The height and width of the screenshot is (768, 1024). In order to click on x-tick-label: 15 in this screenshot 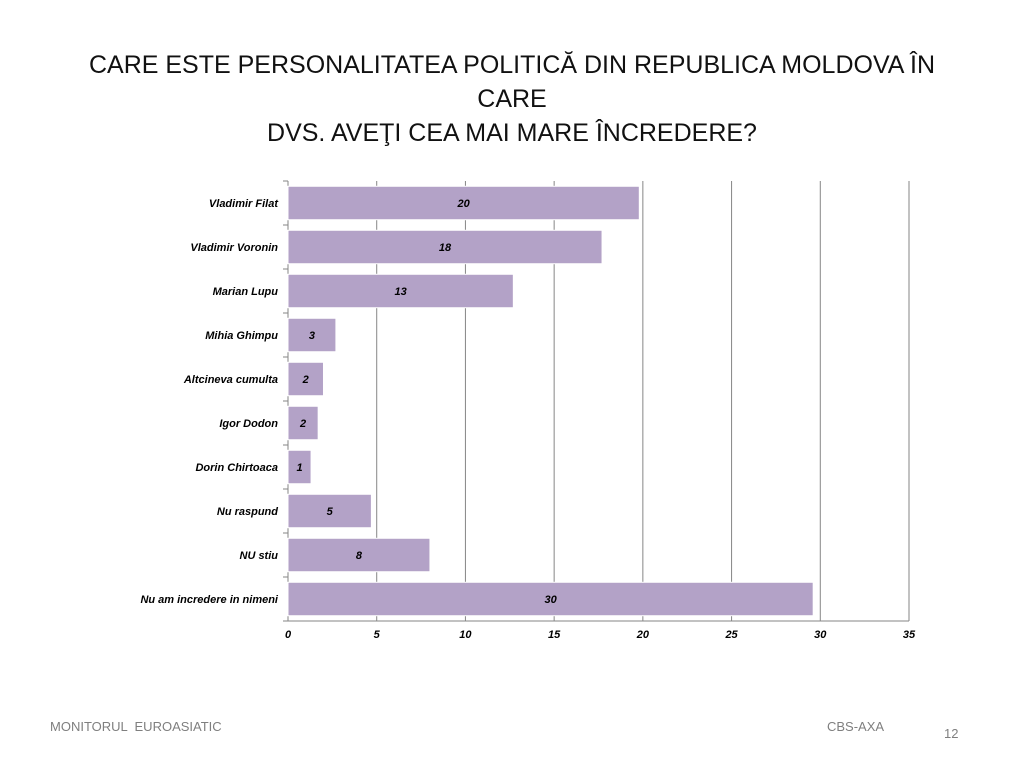, I will do `click(554, 635)`.